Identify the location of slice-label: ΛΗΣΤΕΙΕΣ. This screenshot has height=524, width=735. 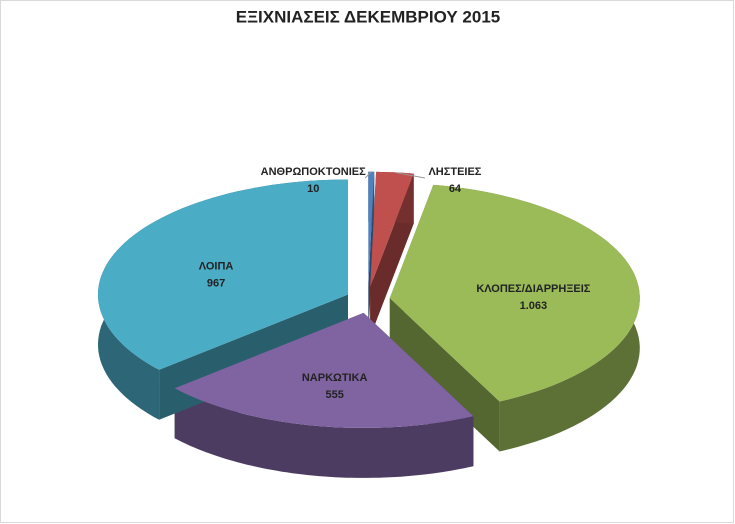
(454, 172).